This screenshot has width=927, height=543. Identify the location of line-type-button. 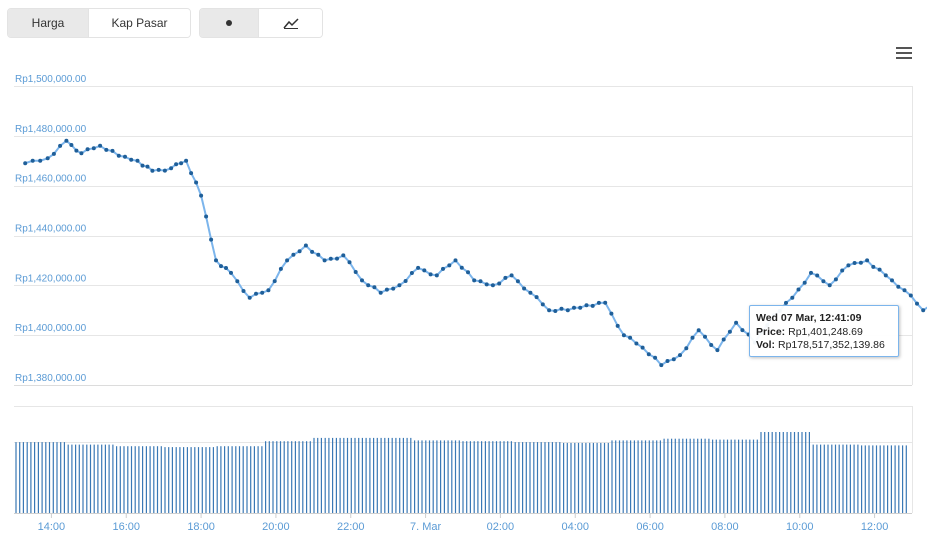
(290, 23).